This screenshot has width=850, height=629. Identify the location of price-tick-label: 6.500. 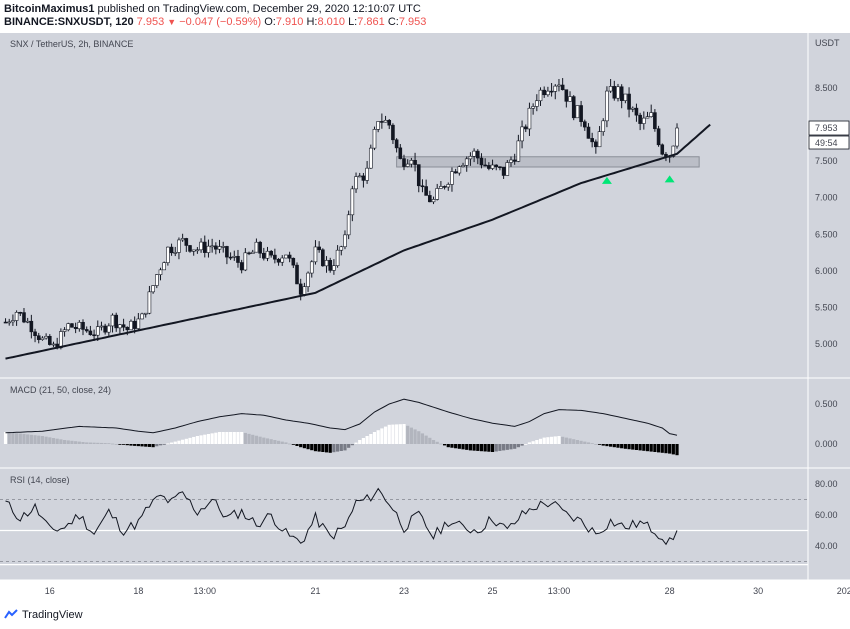
(826, 234).